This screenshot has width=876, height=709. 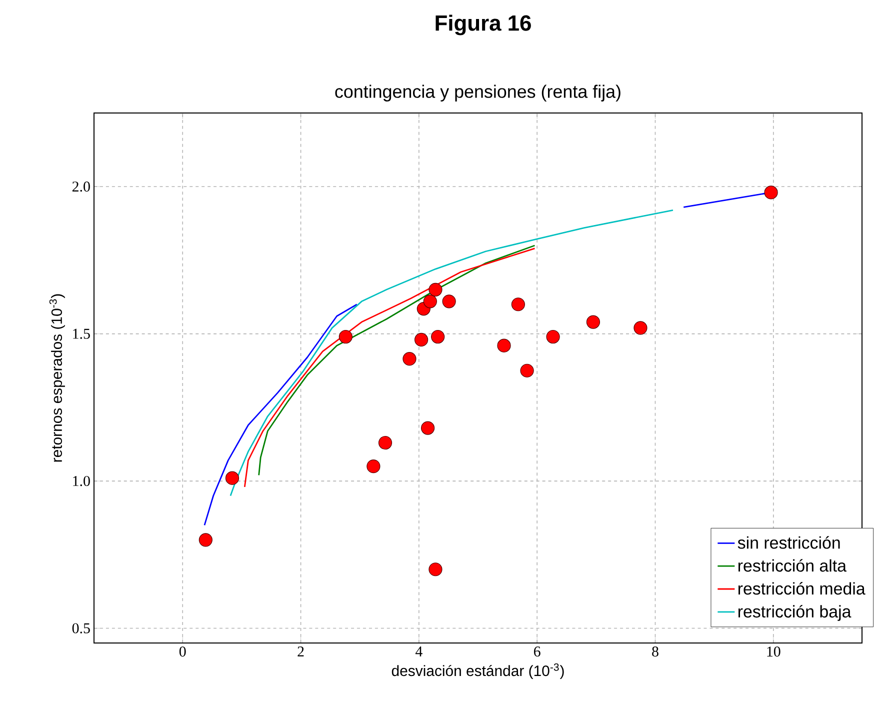 What do you see at coordinates (477, 93) in the screenshot?
I see `chart-subtitle: contingencia y pensiones (renta fija)` at bounding box center [477, 93].